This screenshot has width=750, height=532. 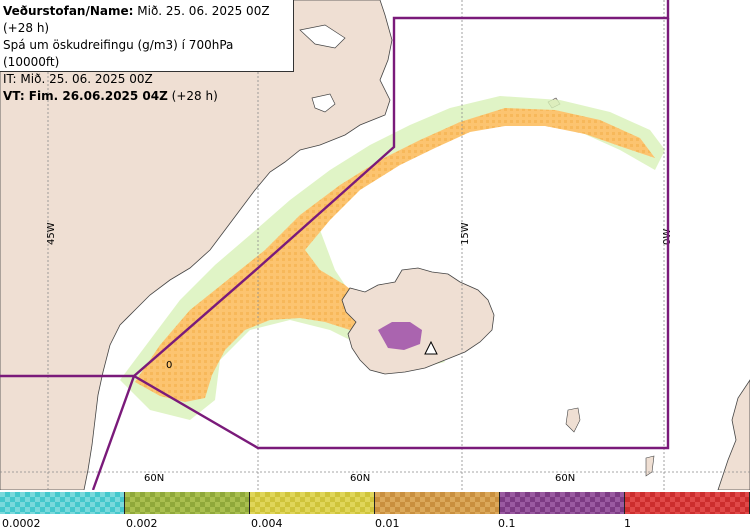 What do you see at coordinates (78, 79) in the screenshot?
I see `header-line-3: IT: Mið. 25. 06. 2025 00Z` at bounding box center [78, 79].